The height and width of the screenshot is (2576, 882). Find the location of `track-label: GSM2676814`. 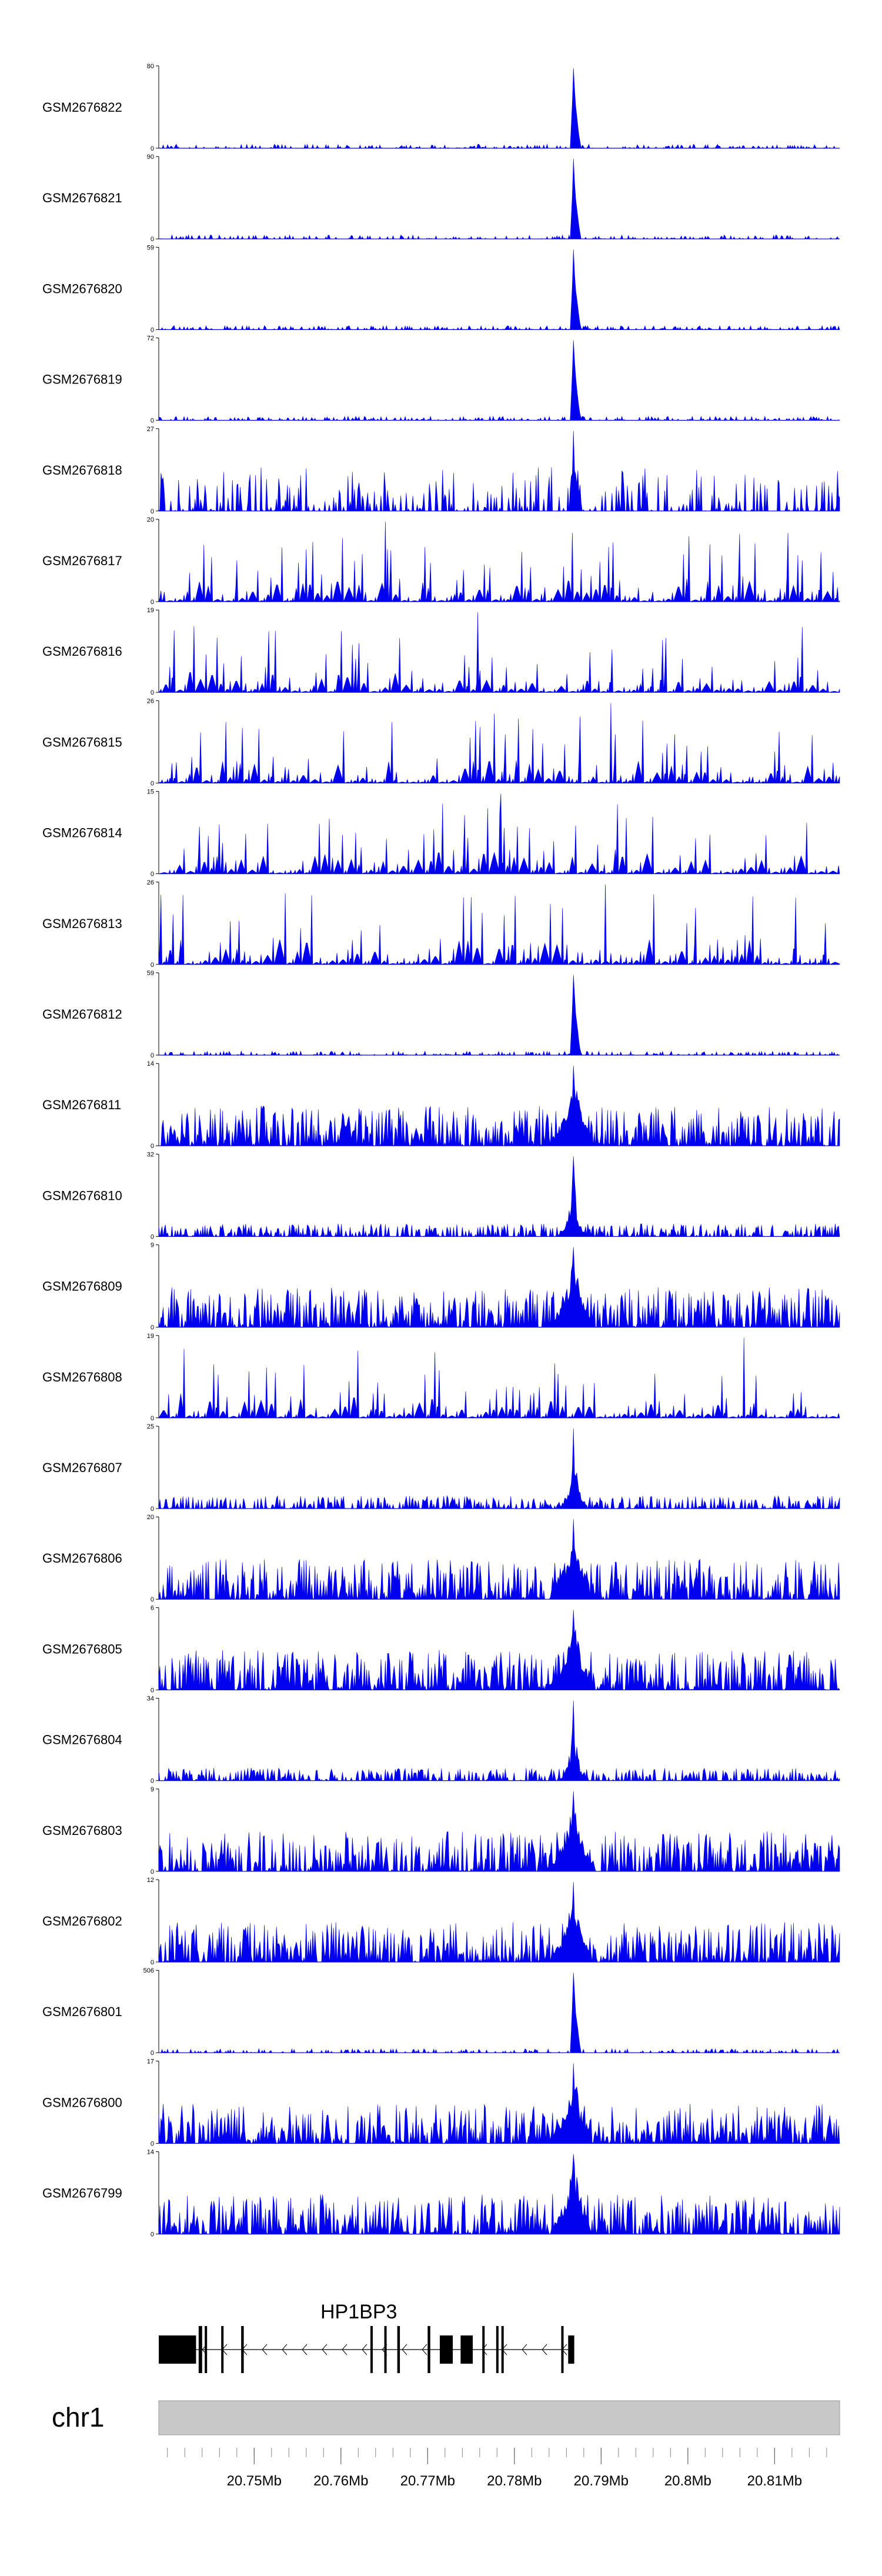

track-label: GSM2676814 is located at coordinates (82, 833).